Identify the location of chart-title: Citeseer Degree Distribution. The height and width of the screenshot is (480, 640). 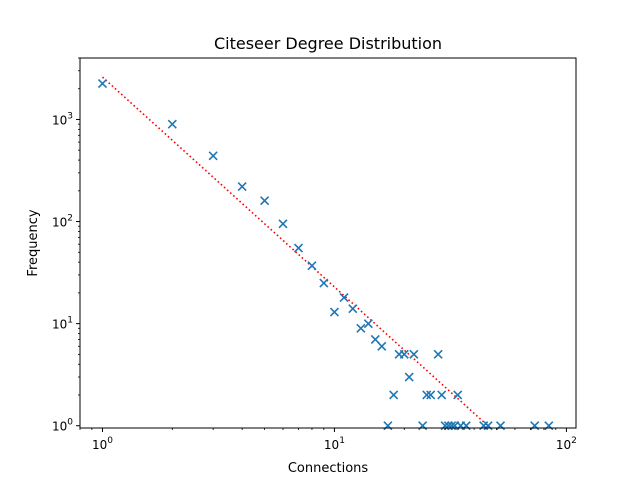
(328, 43).